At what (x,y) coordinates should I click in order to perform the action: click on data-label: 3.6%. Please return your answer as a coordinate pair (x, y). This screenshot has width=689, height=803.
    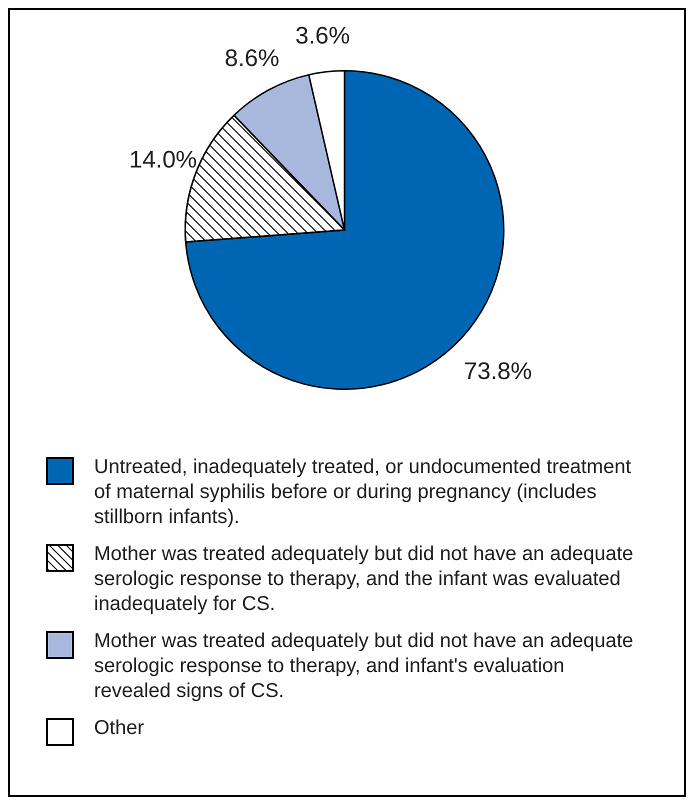
    Looking at the image, I should click on (322, 36).